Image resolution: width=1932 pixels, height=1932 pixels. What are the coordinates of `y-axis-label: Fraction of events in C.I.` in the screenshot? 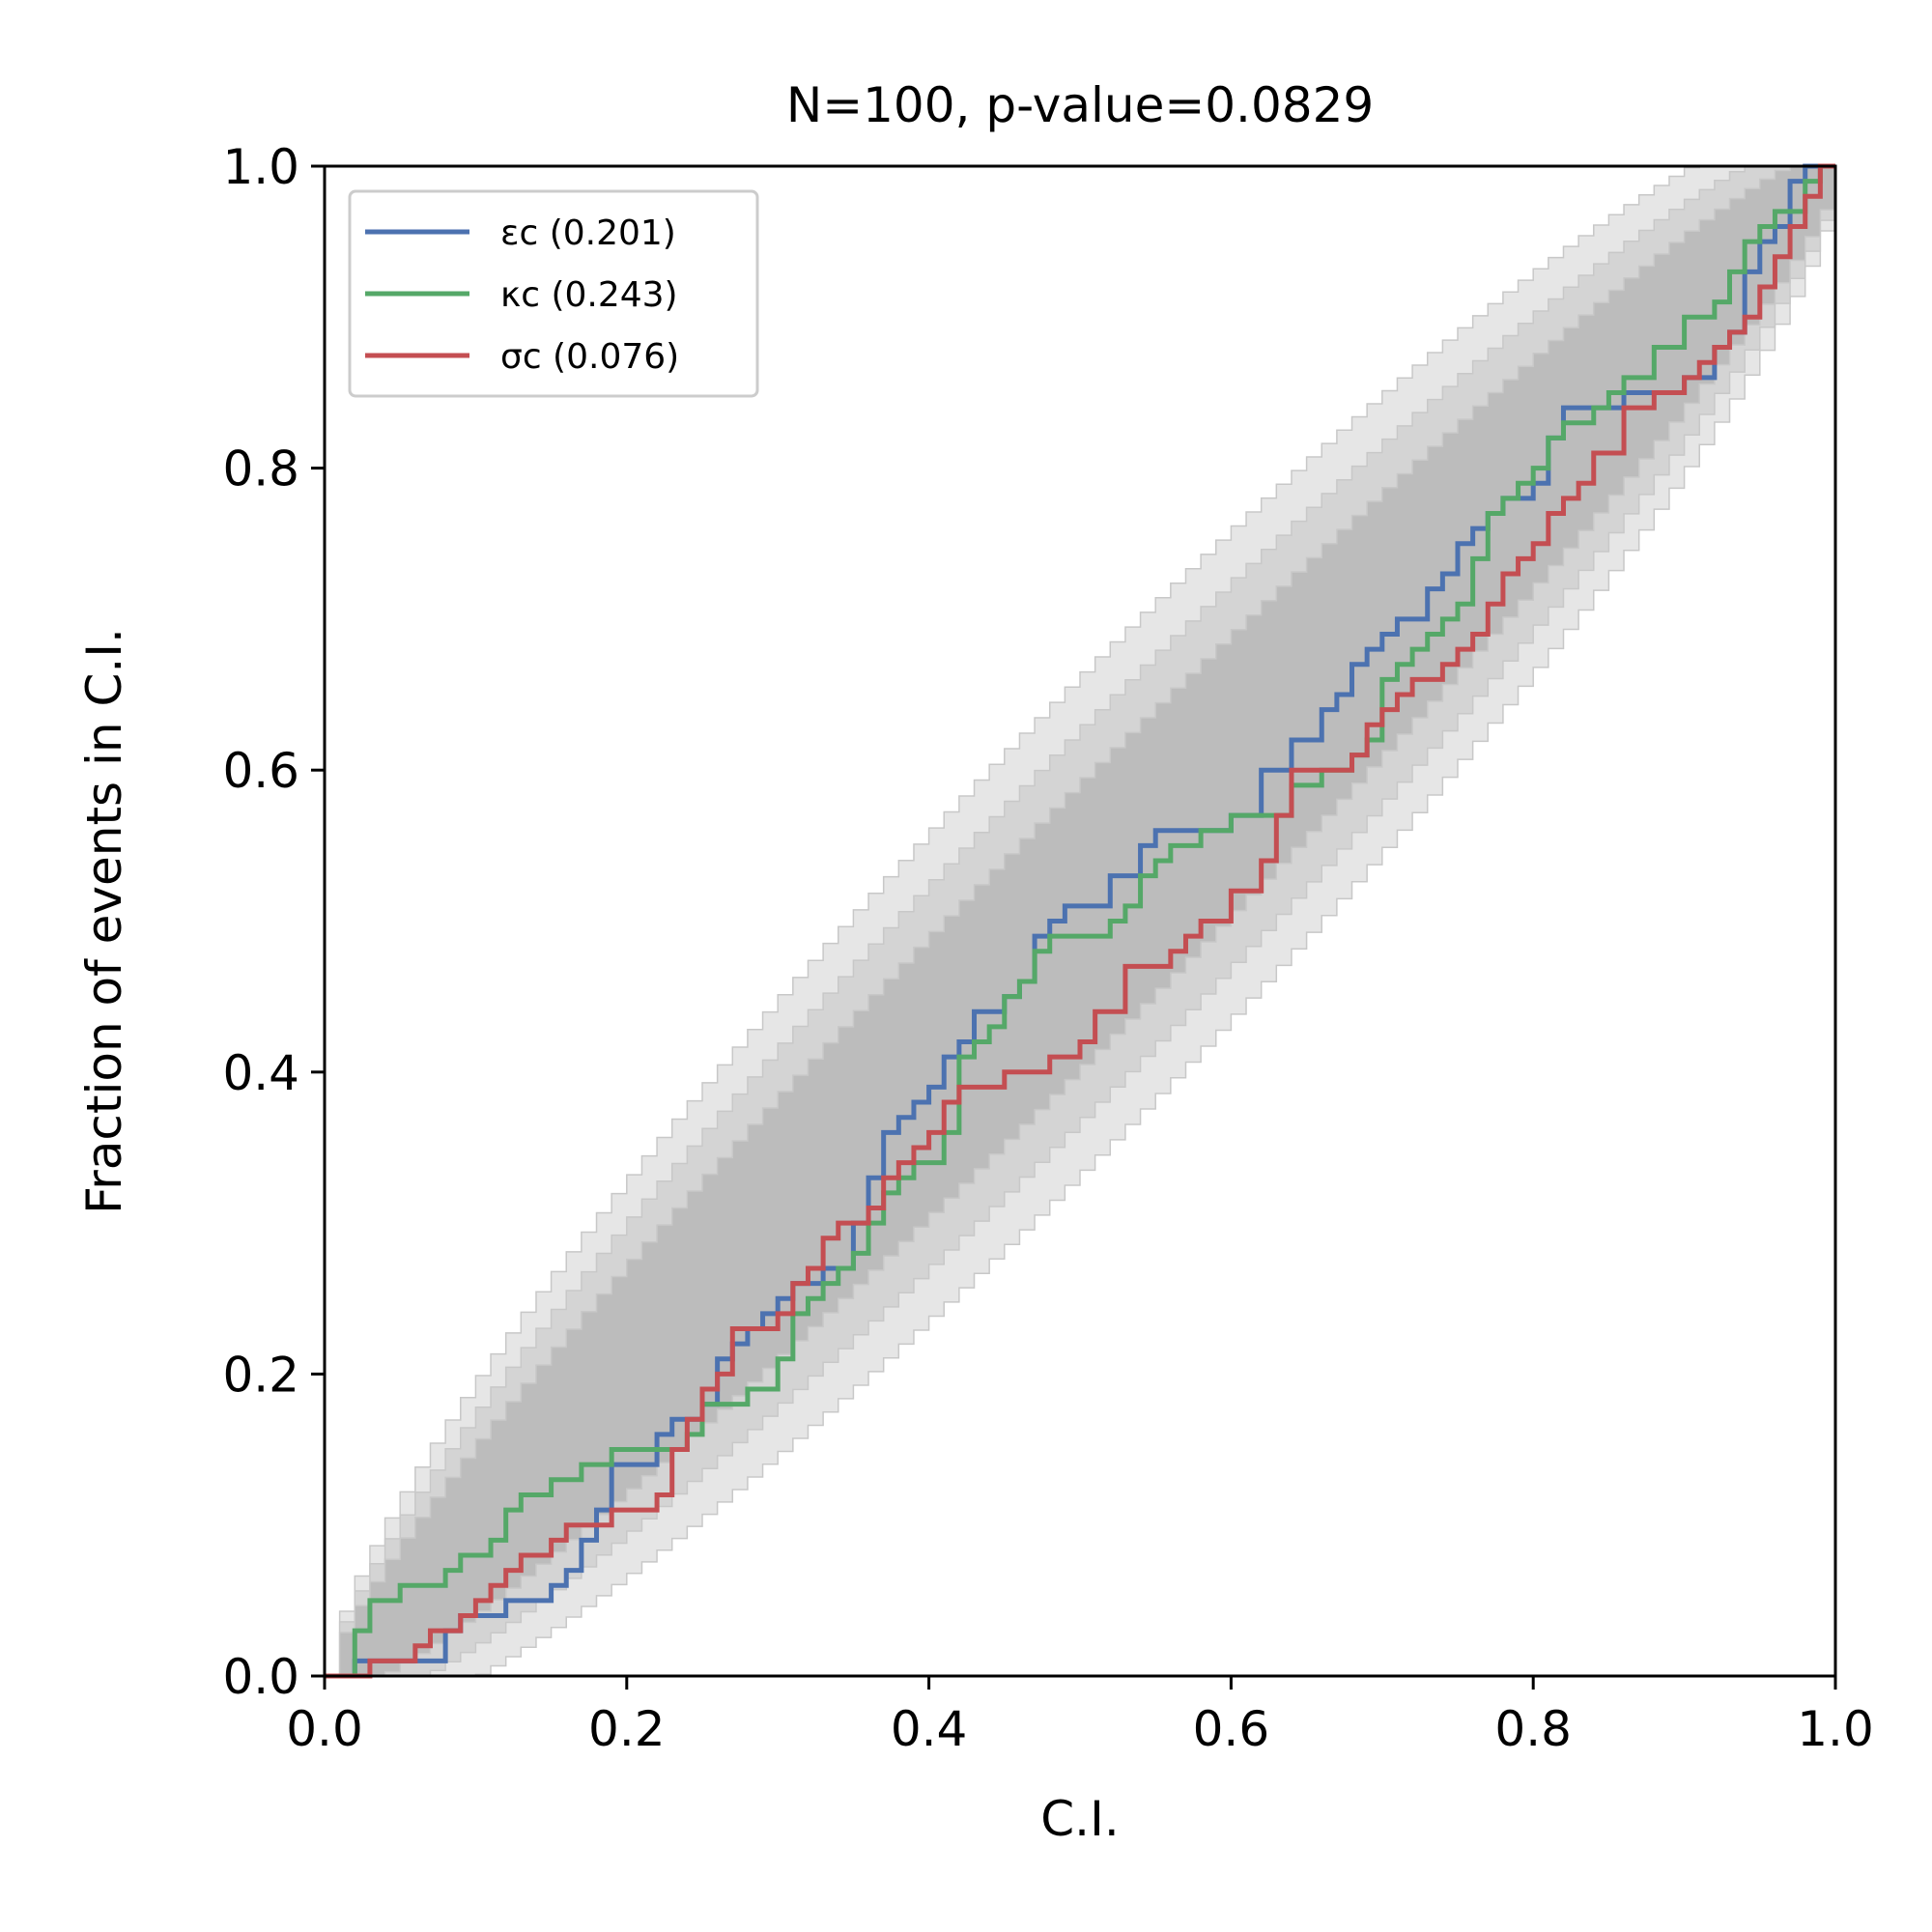 It's located at (104, 921).